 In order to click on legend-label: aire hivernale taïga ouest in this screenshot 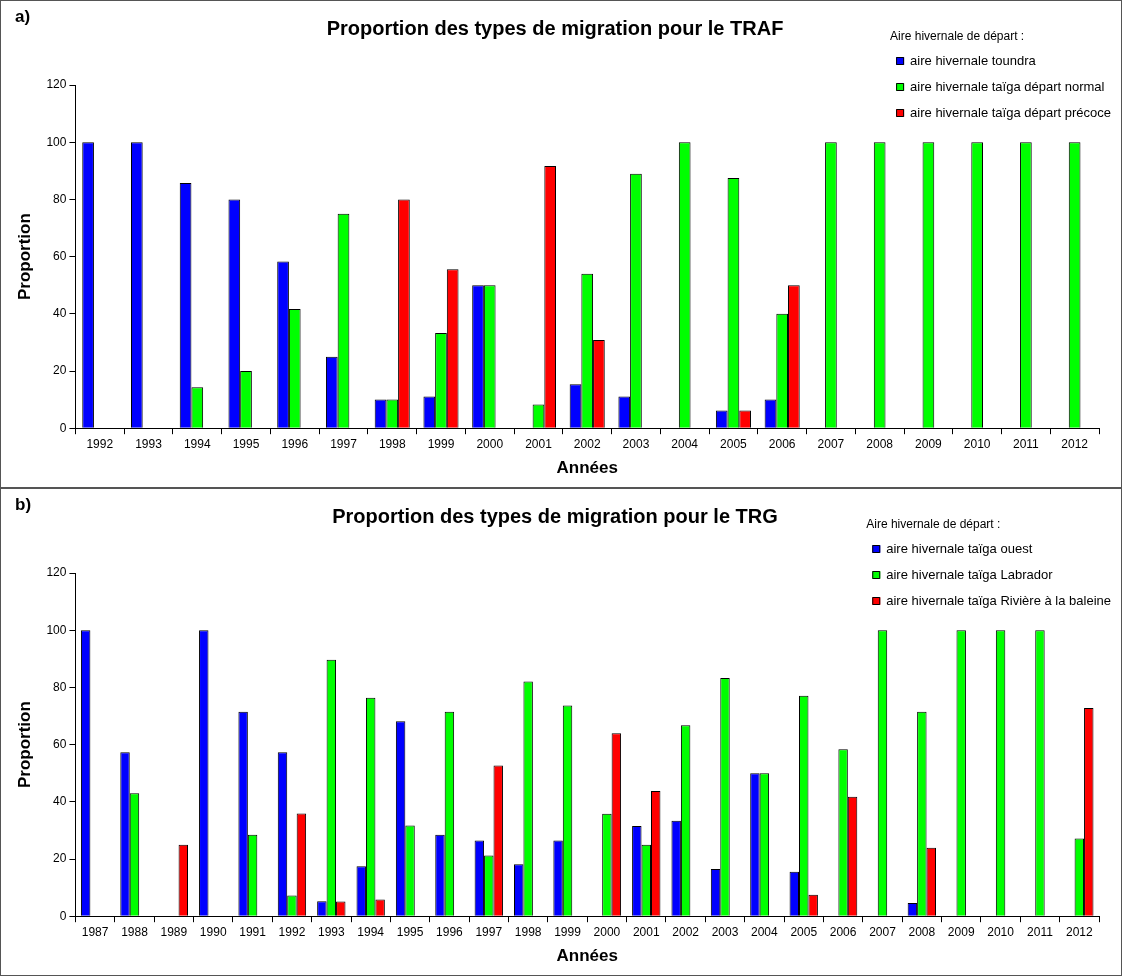, I will do `click(959, 548)`.